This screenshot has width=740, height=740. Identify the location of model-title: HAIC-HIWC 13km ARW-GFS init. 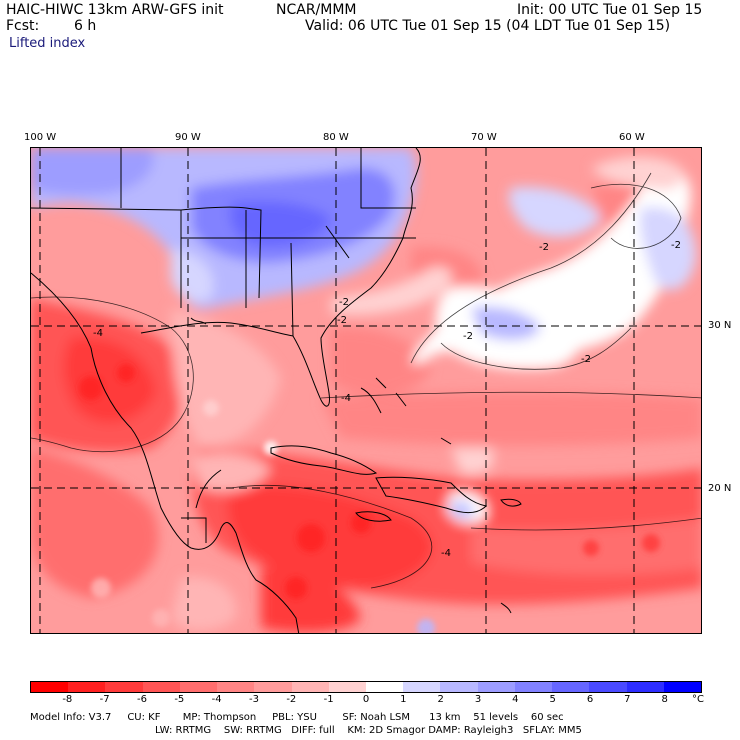
(115, 10).